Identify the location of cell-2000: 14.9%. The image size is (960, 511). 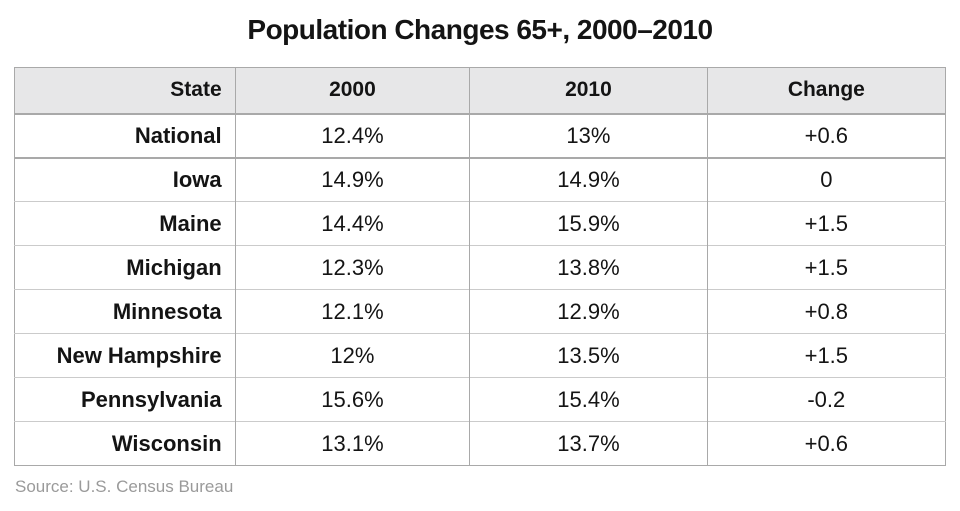
(352, 179).